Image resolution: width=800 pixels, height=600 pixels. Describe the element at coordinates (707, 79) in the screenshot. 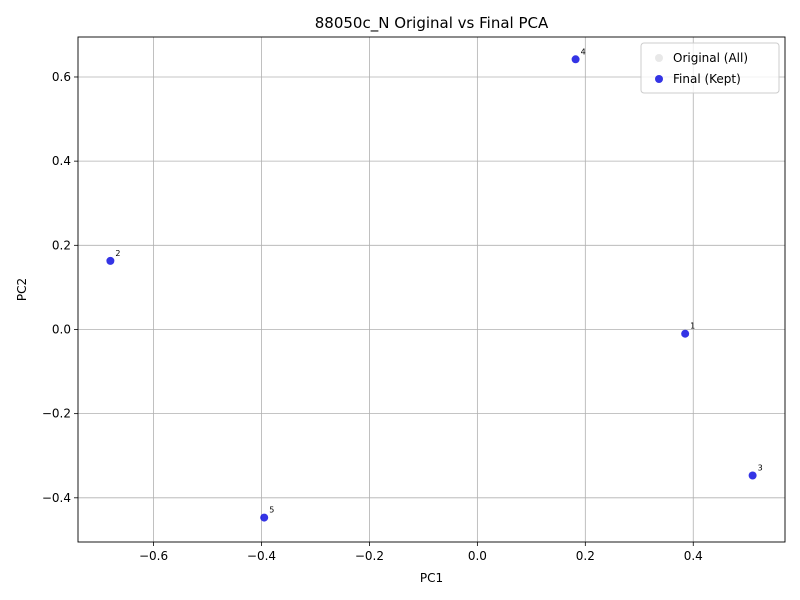

I see `legend-label-final: Final (Kept)` at that location.